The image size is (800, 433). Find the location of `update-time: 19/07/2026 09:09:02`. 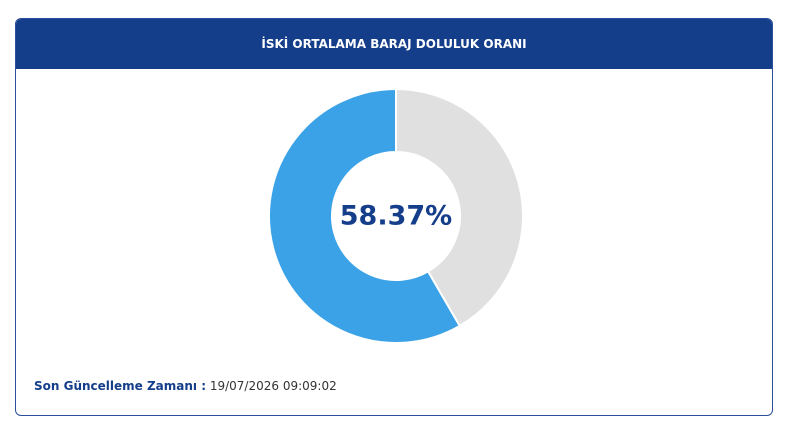

update-time: 19/07/2026 09:09:02 is located at coordinates (273, 386).